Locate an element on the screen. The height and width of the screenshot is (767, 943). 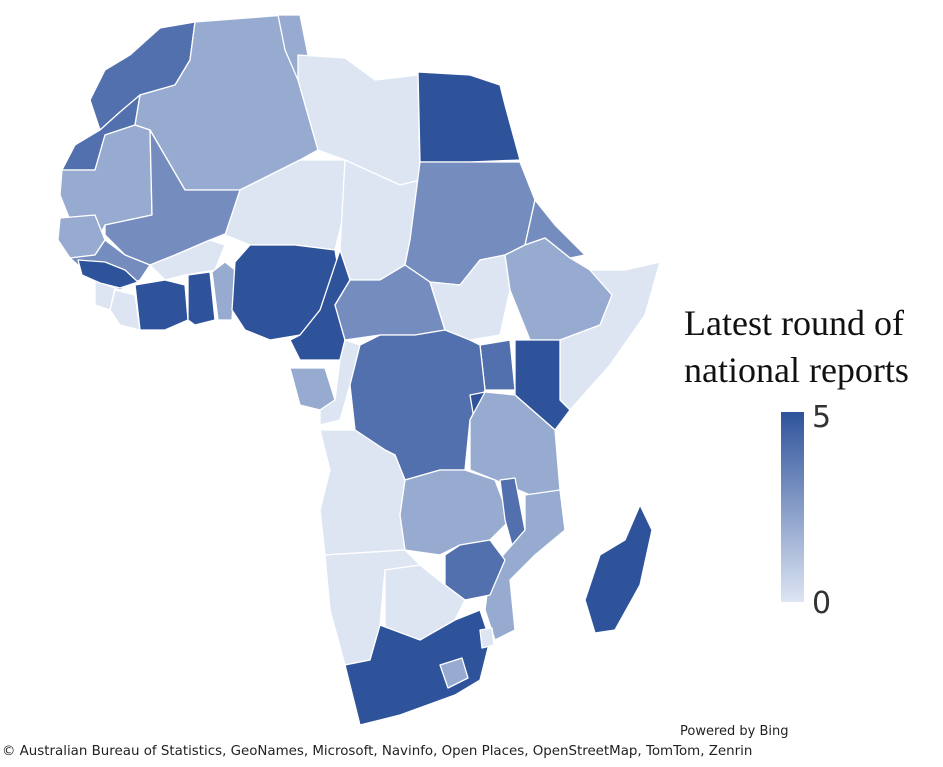
country-egypt is located at coordinates (469, 117).